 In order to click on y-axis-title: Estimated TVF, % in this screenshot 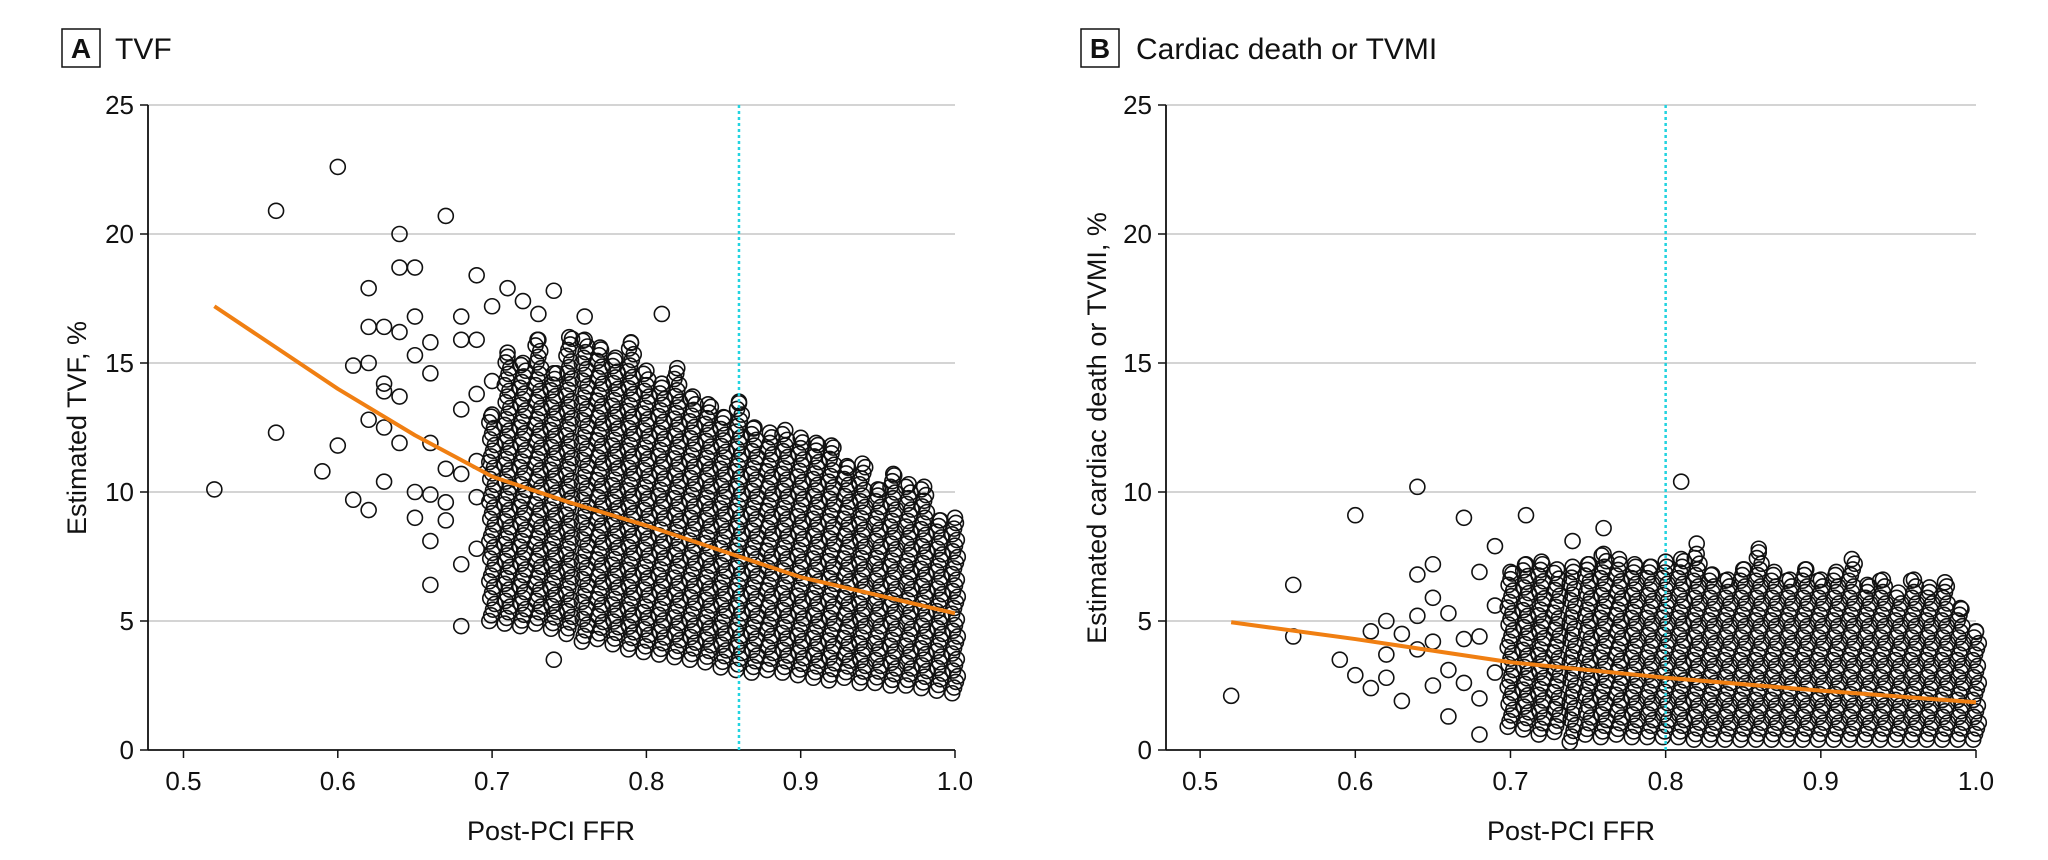, I will do `click(77, 428)`.